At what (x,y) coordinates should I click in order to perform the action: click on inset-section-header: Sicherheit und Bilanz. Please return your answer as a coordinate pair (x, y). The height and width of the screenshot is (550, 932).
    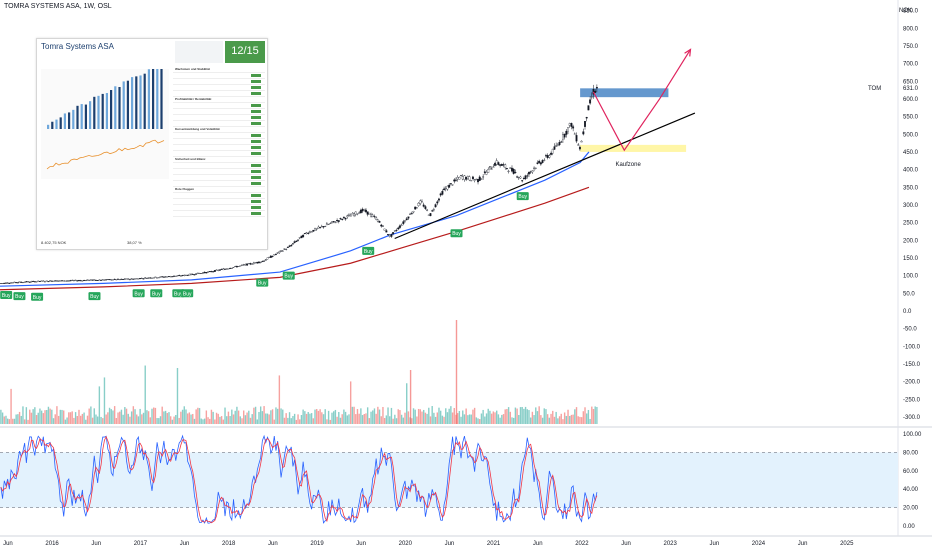
    Looking at the image, I should click on (219, 160).